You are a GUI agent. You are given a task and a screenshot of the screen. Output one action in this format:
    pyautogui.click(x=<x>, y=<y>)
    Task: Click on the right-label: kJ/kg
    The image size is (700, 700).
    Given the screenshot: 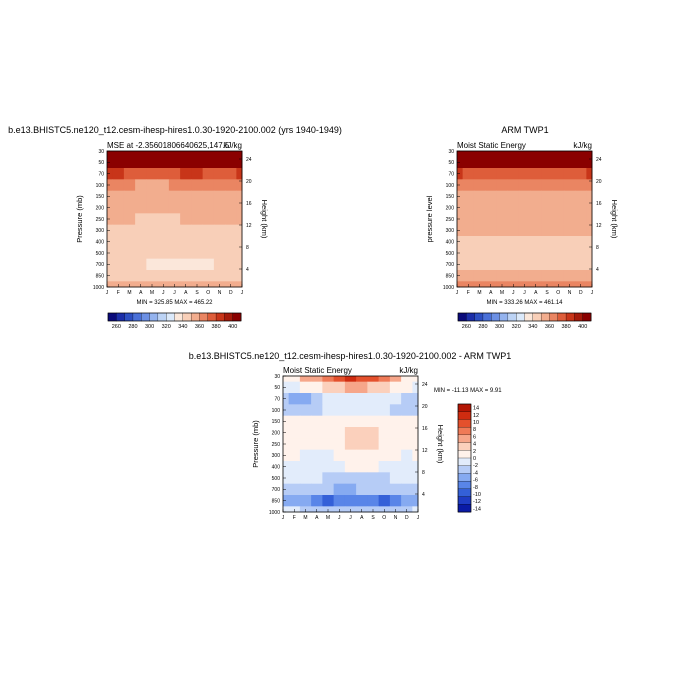 What is the action you would take?
    pyautogui.click(x=408, y=370)
    